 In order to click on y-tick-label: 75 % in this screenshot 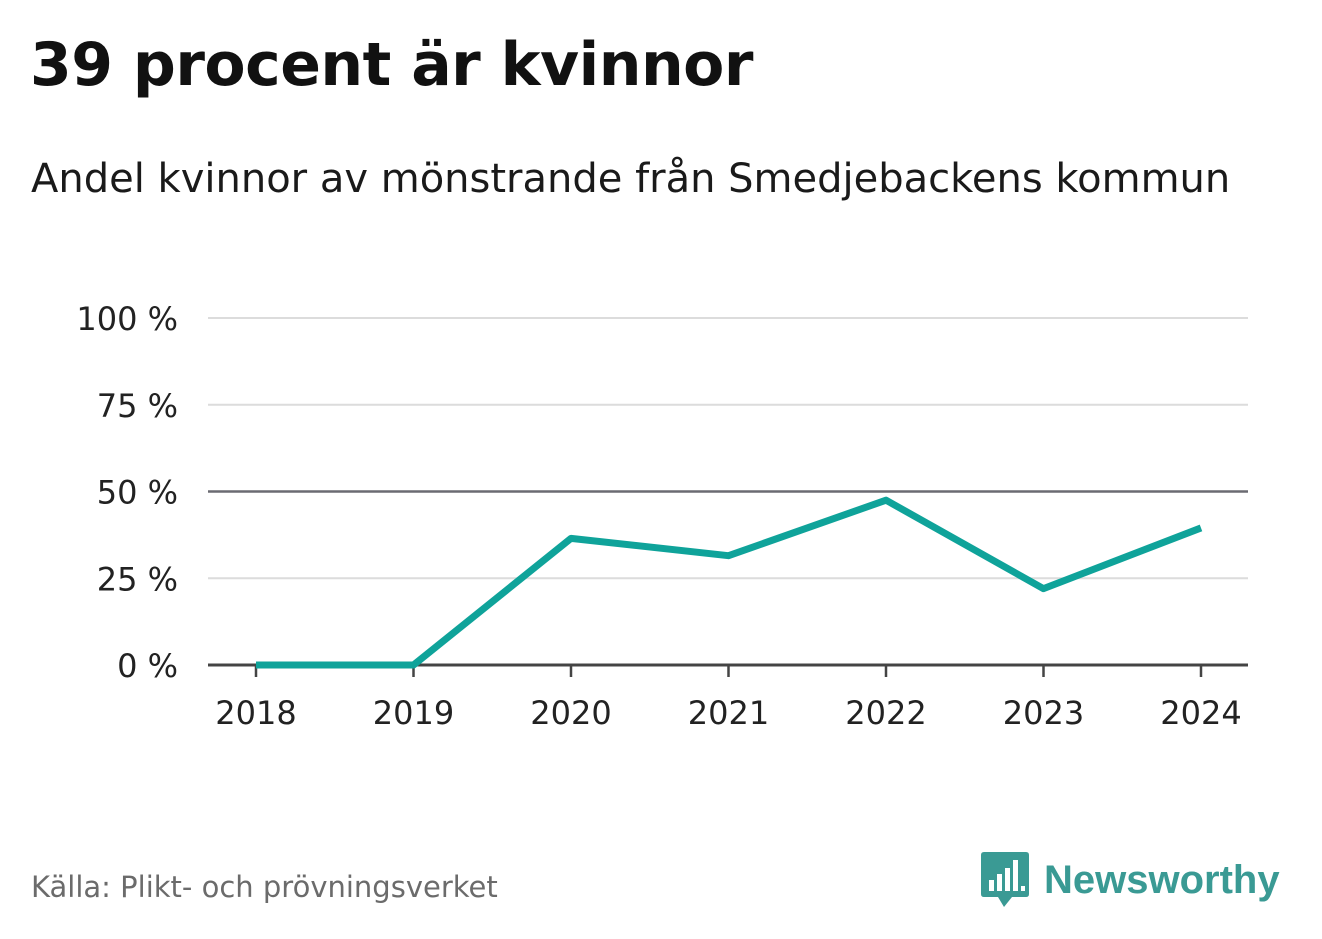, I will do `click(137, 406)`.